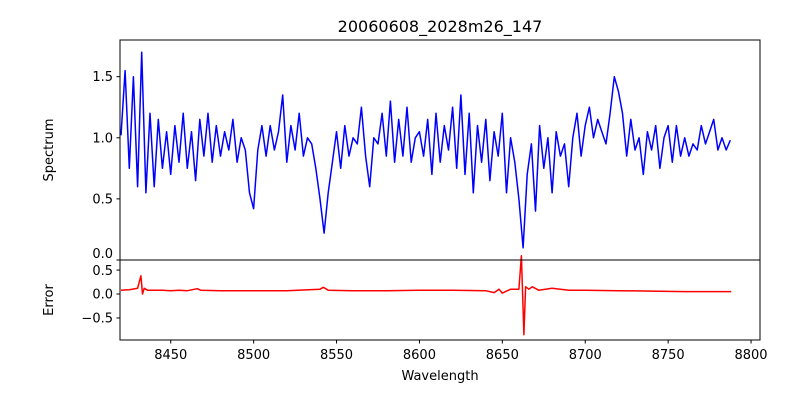  Describe the element at coordinates (668, 355) in the screenshot. I see `x-tick-label: 8750` at that location.